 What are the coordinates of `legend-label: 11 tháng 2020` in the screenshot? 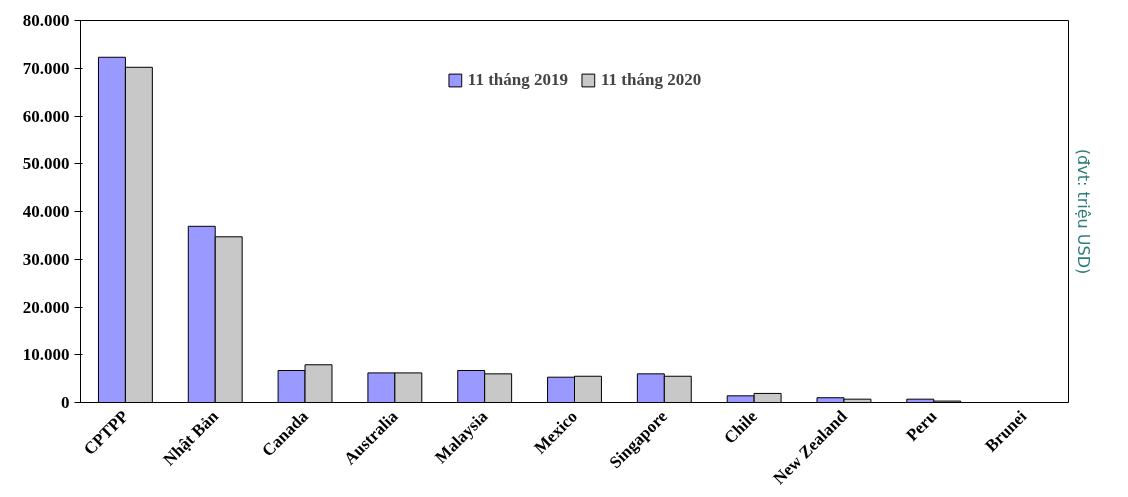 It's located at (651, 80).